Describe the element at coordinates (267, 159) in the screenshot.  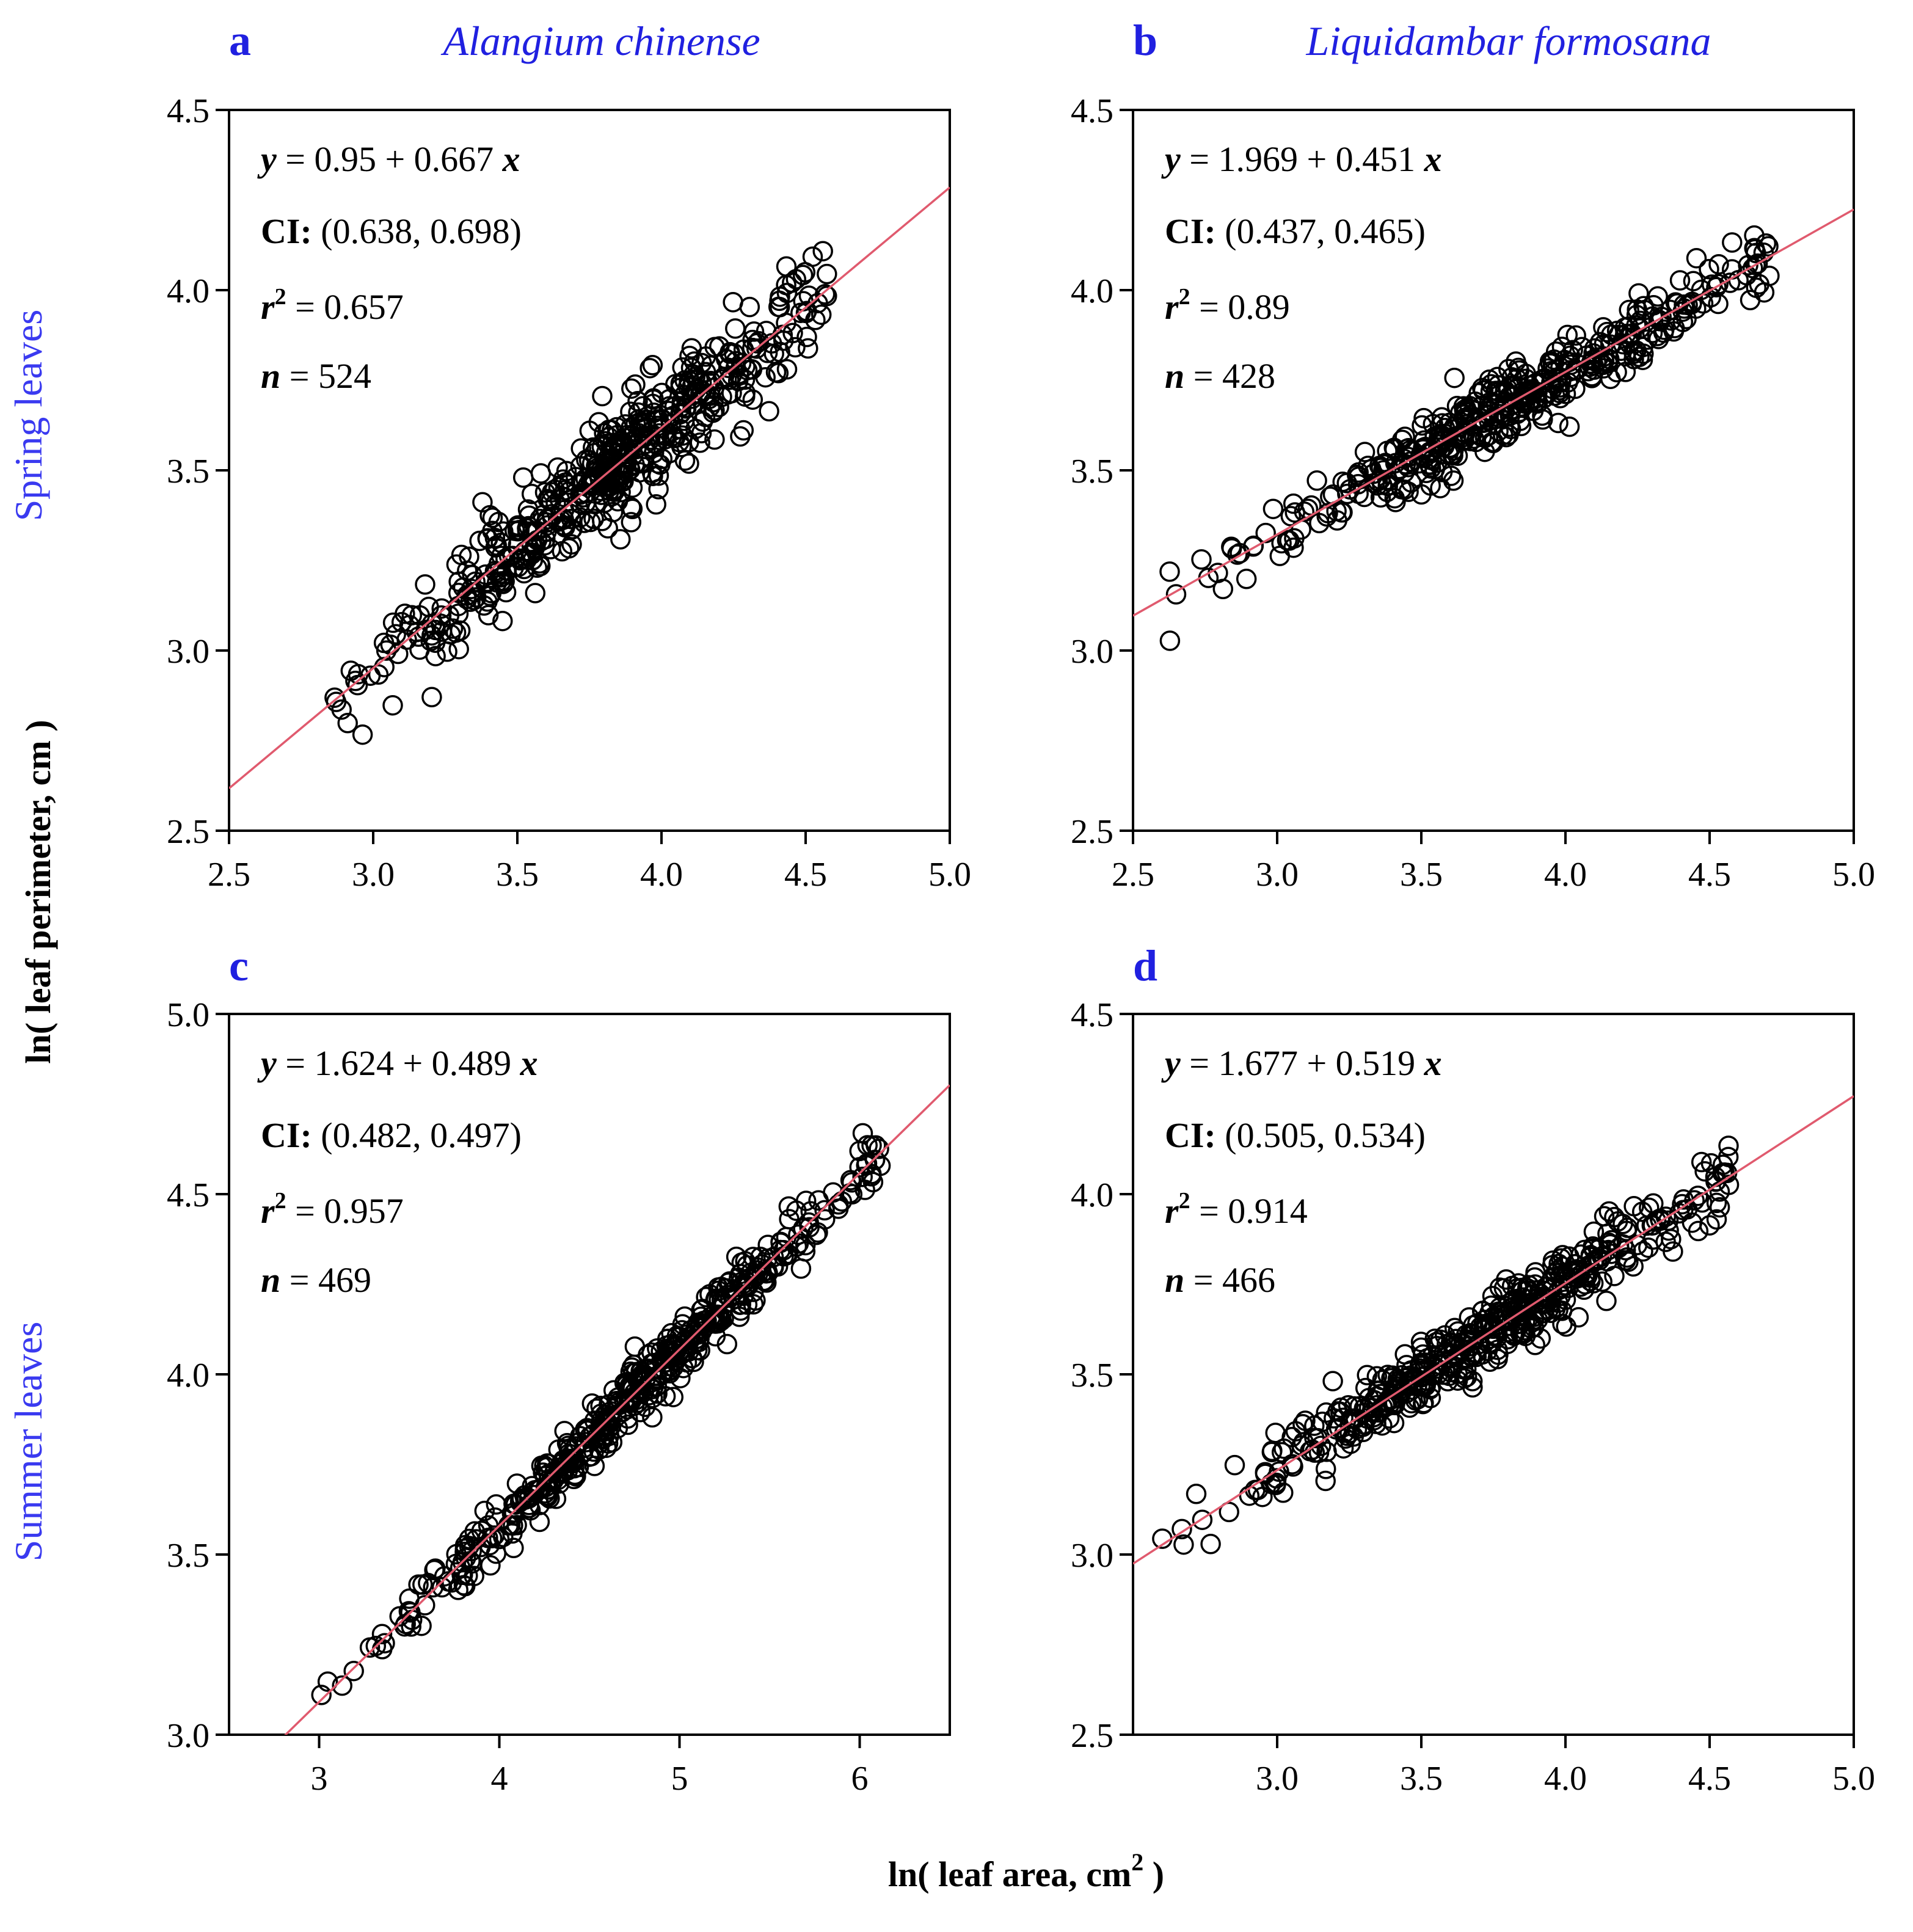
I see `equation-a-part: y` at that location.